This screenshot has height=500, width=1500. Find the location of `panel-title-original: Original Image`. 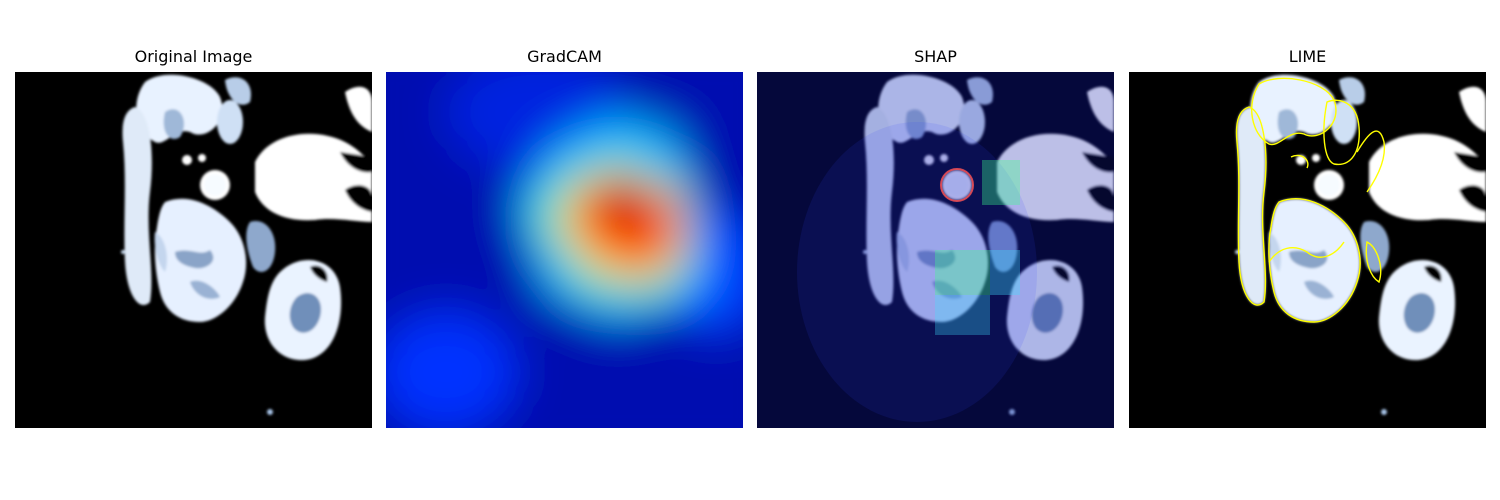

panel-title-original: Original Image is located at coordinates (193, 56).